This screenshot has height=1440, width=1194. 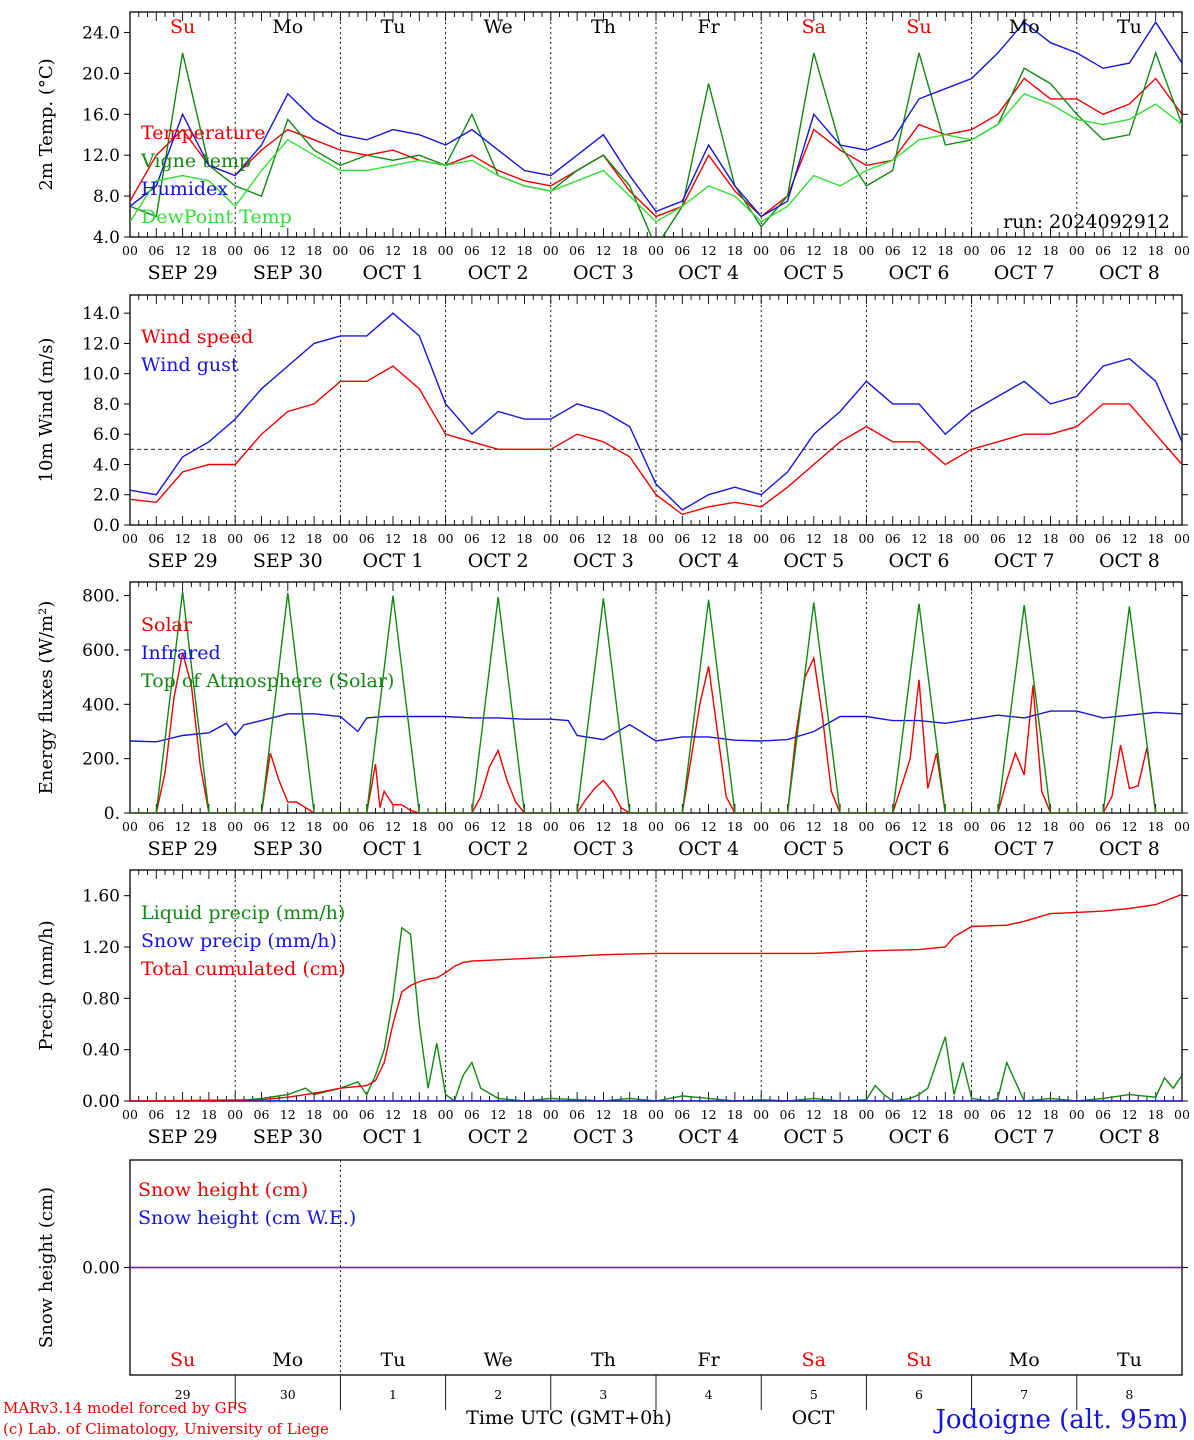 I want to click on y-tick-label: 4.0, so click(x=106, y=238).